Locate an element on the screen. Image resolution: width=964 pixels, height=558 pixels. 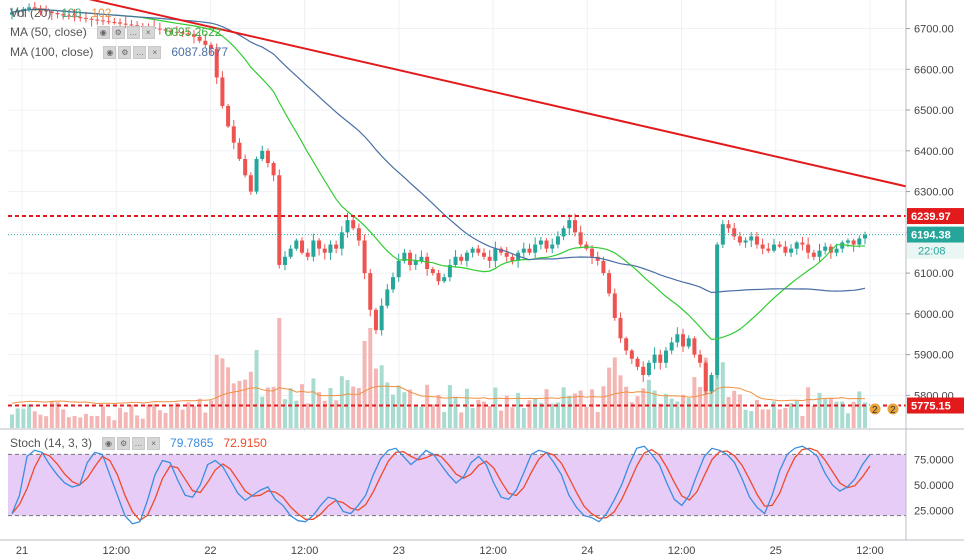
legend-stoch: Stoch (14, 3, 3) ◉ ⚙ … × 79.7865 72.9150 is located at coordinates (138, 443).